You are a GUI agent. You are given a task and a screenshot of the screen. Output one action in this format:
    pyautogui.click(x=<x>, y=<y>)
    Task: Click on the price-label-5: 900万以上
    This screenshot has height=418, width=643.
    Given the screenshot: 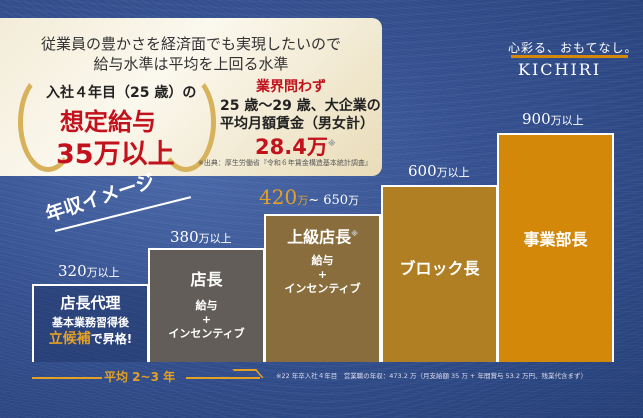 What is the action you would take?
    pyautogui.click(x=553, y=119)
    